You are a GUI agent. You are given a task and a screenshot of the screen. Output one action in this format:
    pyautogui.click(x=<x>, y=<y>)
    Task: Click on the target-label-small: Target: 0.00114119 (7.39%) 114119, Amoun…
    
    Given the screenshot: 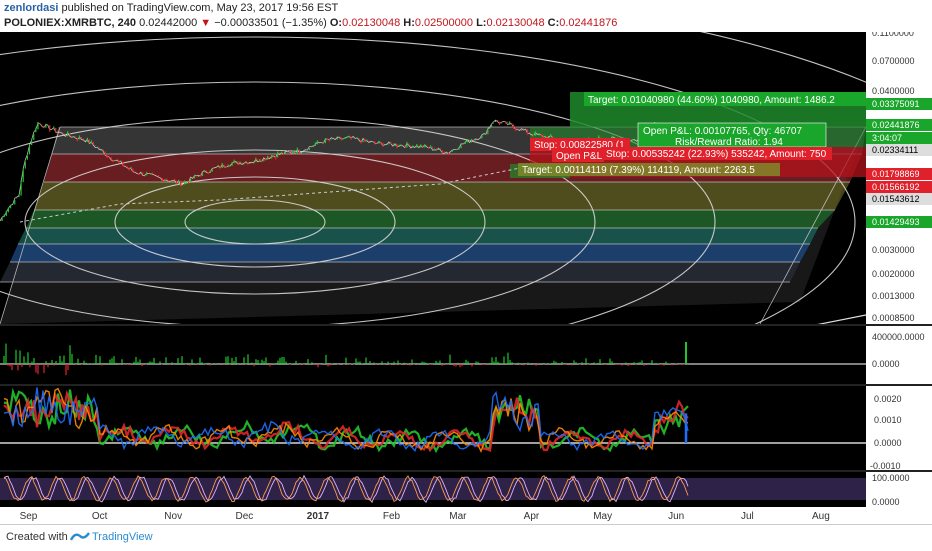 What is the action you would take?
    pyautogui.click(x=638, y=170)
    